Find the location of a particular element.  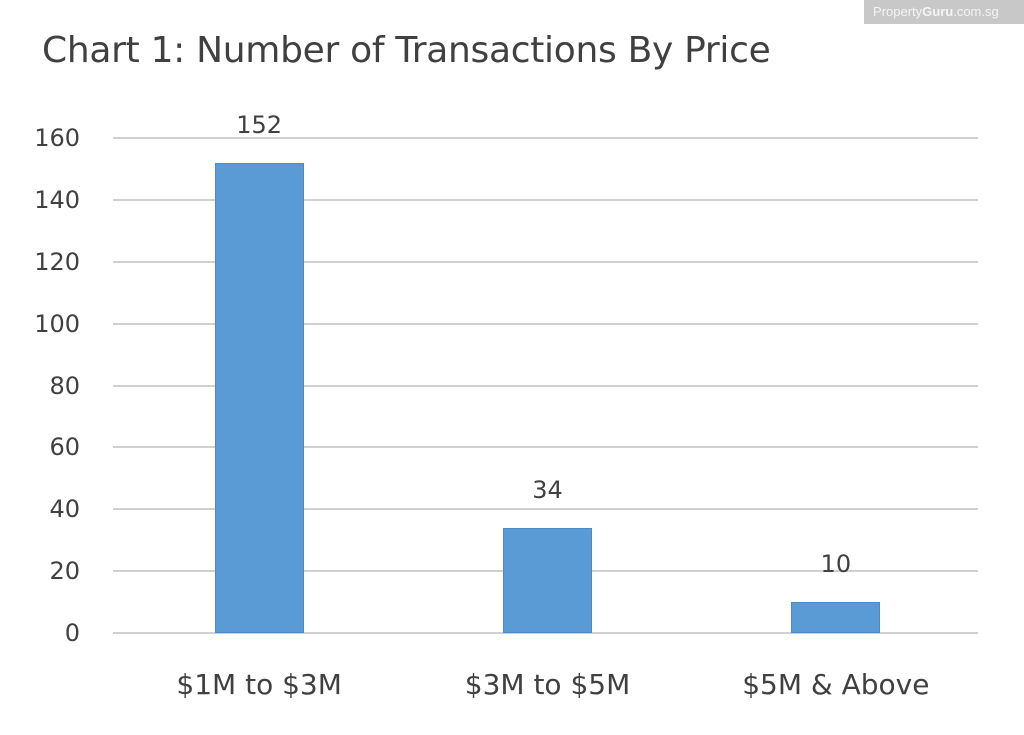

y-tick-label: 0 is located at coordinates (72, 633).